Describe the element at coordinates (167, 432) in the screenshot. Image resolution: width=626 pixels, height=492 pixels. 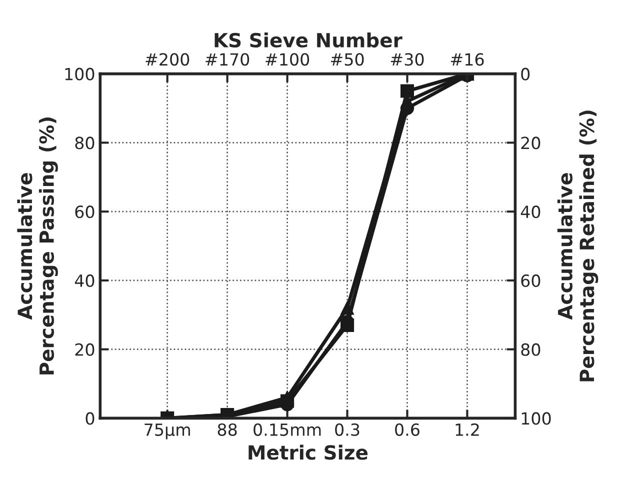
I see `x-tick-label: 75μm` at that location.